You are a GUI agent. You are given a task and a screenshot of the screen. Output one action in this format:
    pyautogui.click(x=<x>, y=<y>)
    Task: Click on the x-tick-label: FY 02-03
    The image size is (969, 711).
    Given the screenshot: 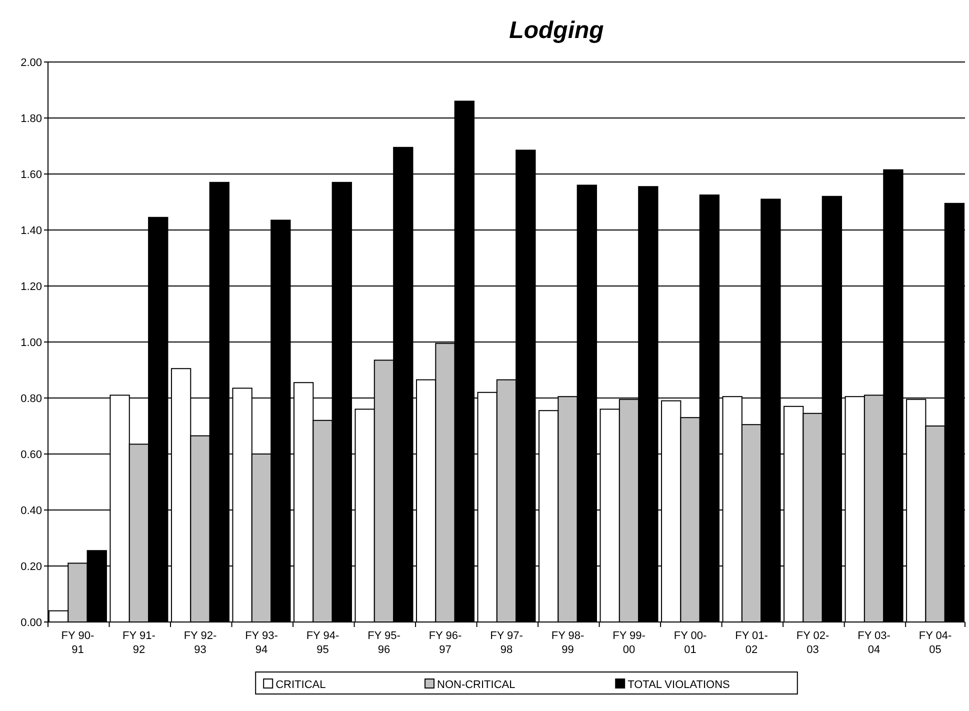 What is the action you would take?
    pyautogui.click(x=813, y=643)
    